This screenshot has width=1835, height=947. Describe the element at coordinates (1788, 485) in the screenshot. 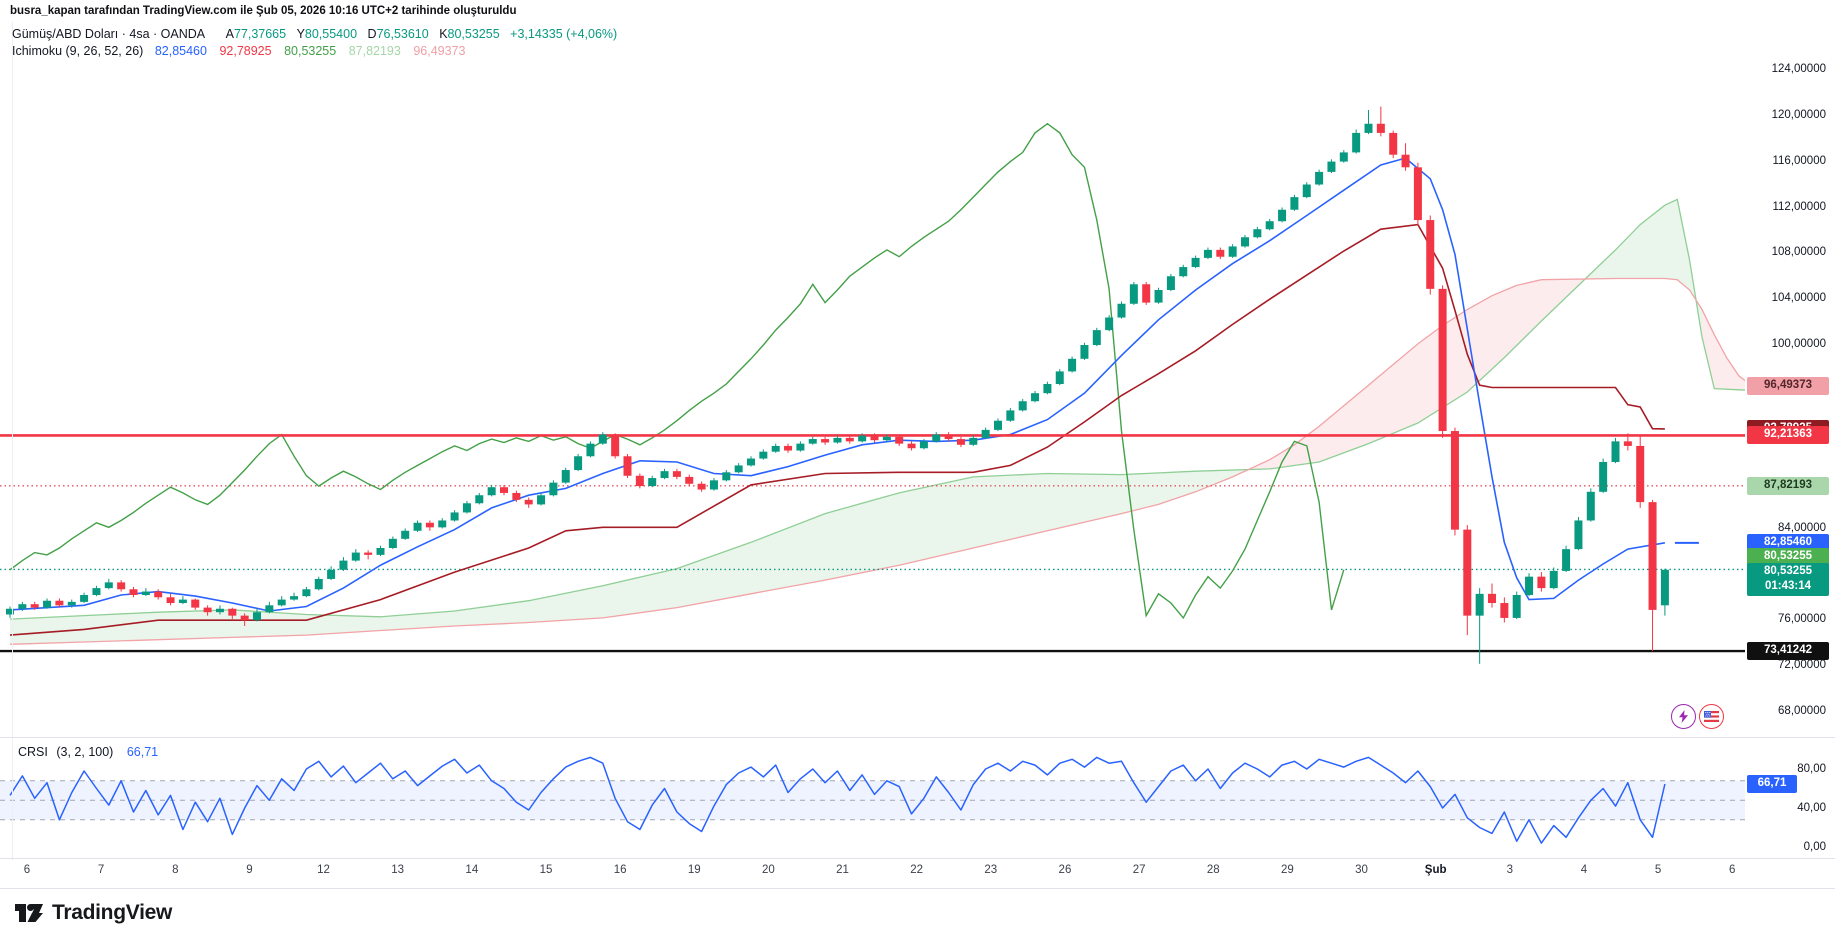

I see `price-badge: 87,82193` at that location.